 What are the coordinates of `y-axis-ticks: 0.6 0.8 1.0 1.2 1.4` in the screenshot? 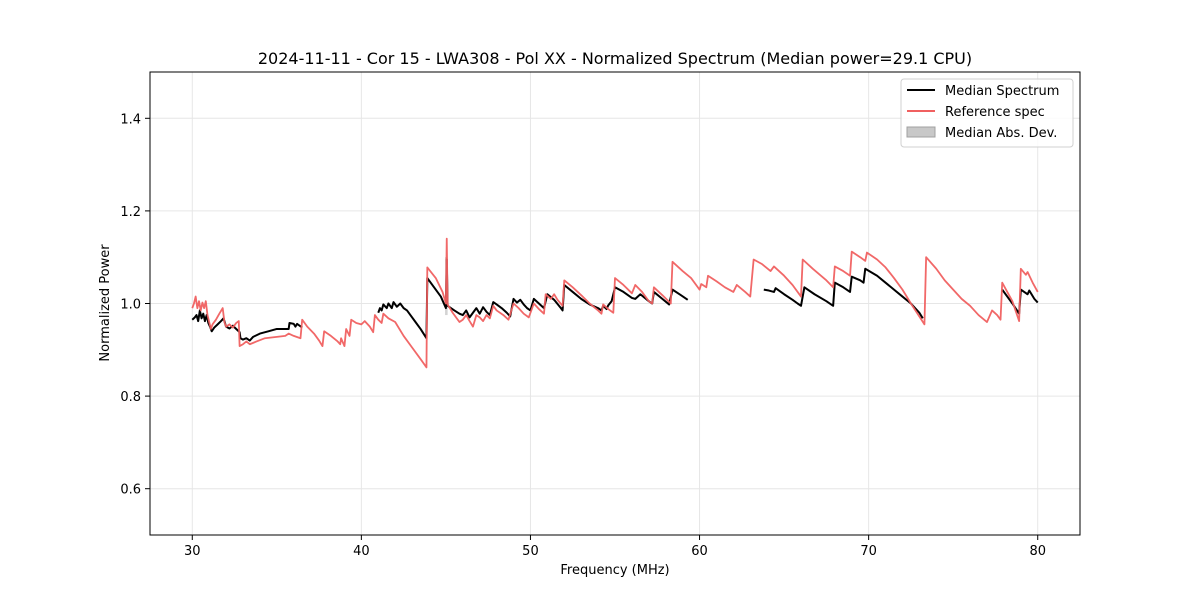 It's located at (135, 305).